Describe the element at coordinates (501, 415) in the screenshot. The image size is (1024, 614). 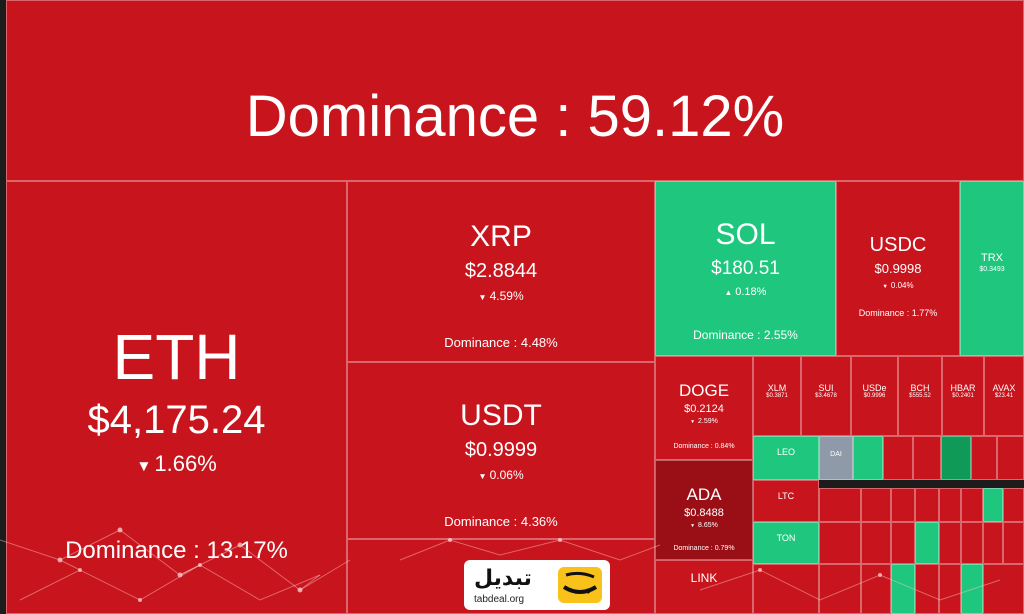
I see `tile-symbol: USDT` at that location.